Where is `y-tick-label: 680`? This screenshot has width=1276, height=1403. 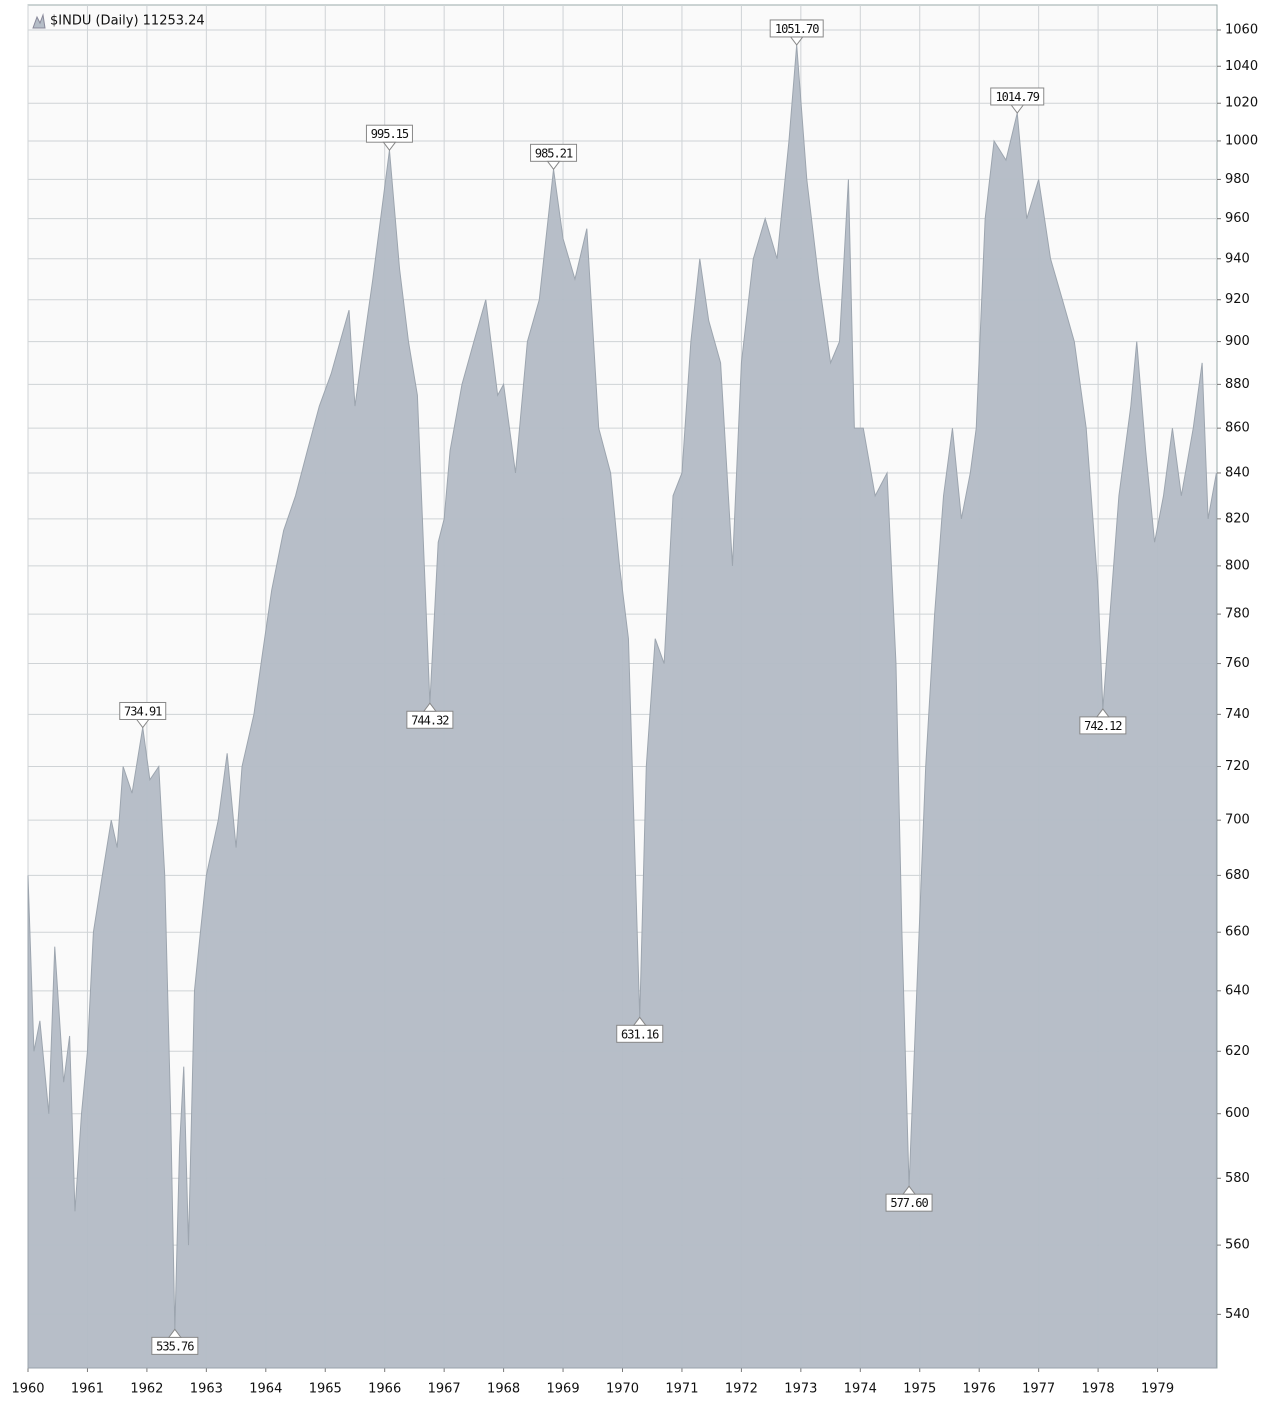
y-tick-label: 680 is located at coordinates (1237, 875).